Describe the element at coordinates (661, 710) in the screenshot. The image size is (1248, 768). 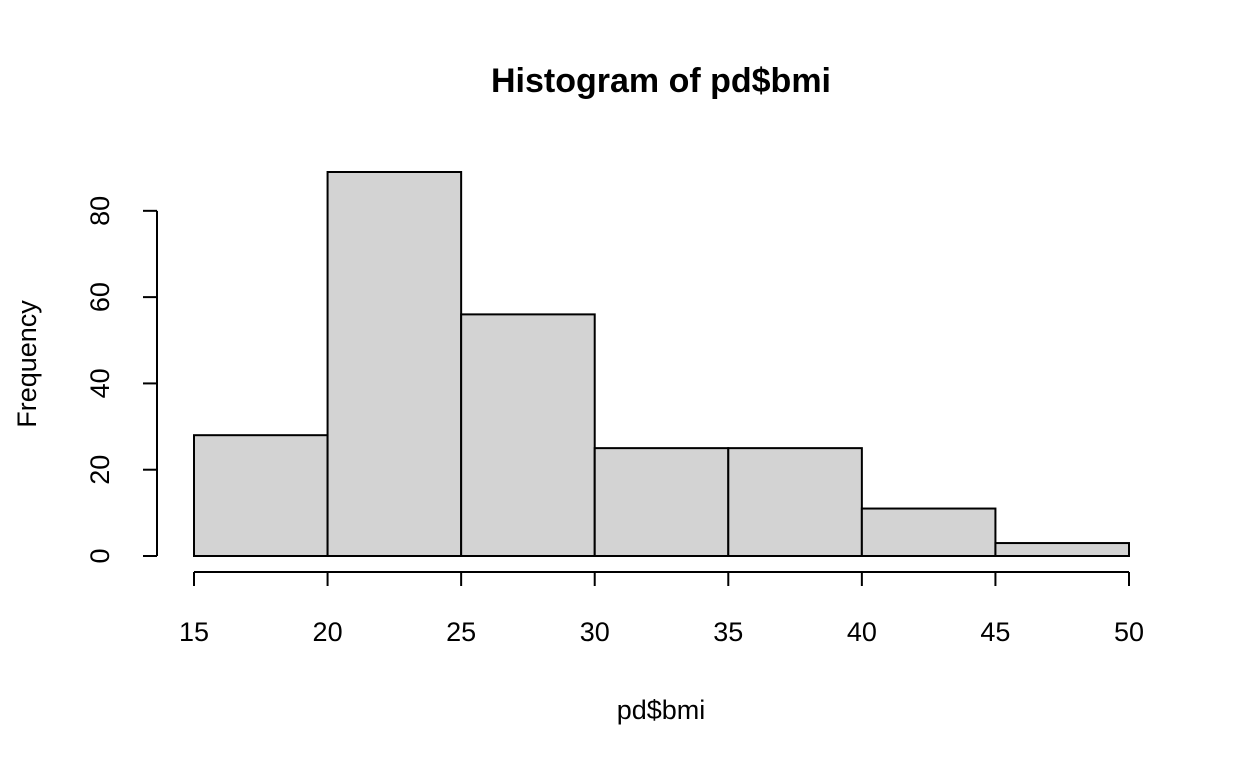
I see `x-axis-label: pd$bmi` at that location.